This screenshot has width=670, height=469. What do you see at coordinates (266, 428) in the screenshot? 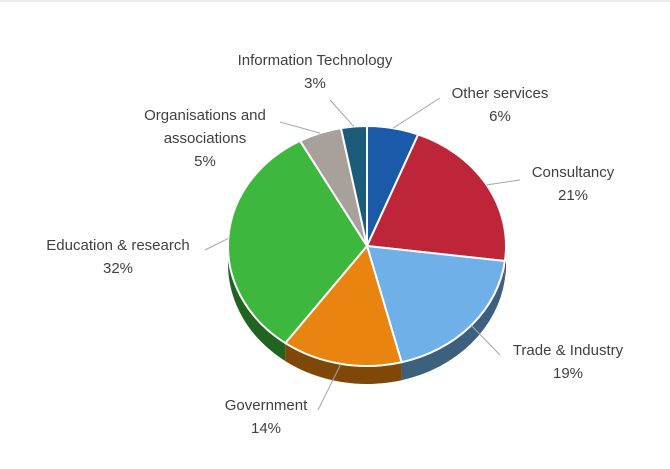
I see `value-label: 14%` at bounding box center [266, 428].